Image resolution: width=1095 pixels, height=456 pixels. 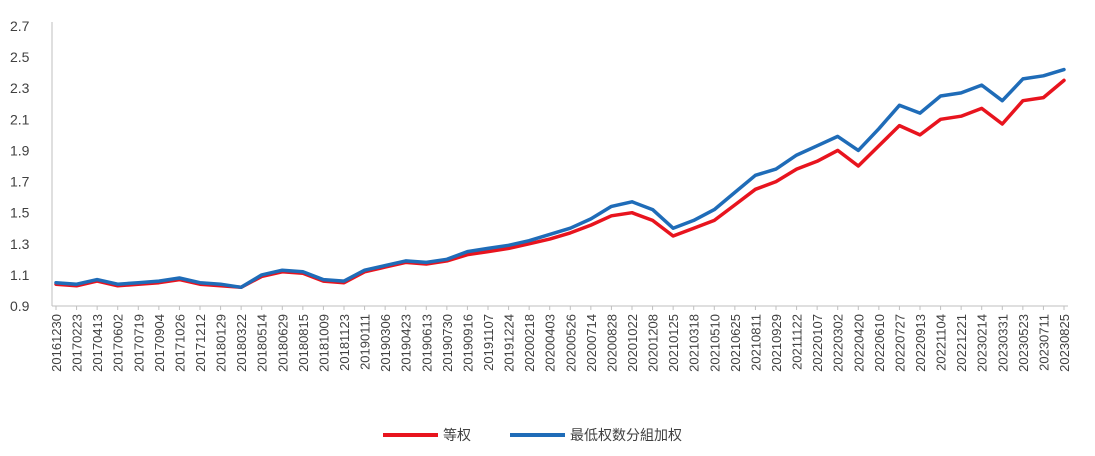 I want to click on legend-label-1: 最低权数分組加权, so click(x=626, y=435).